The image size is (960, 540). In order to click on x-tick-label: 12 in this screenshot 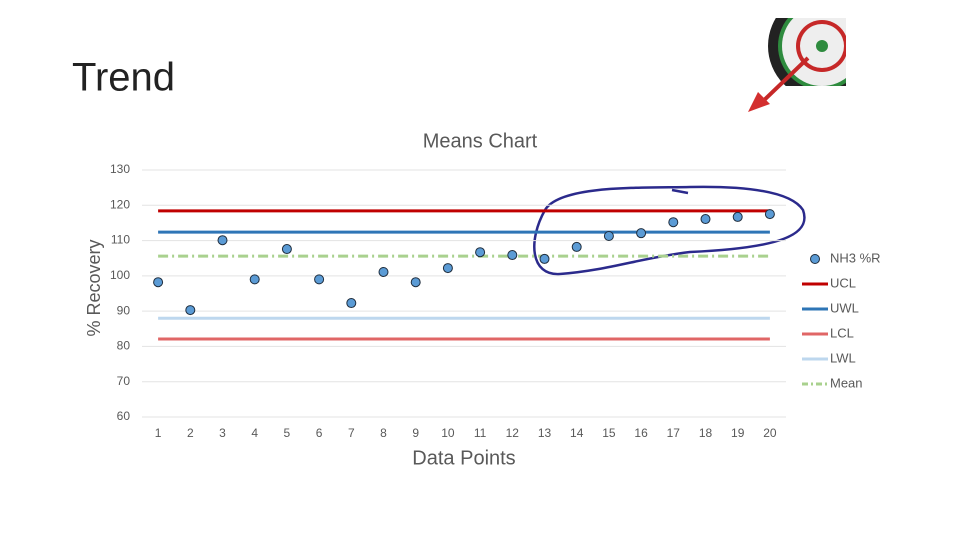, I will do `click(513, 433)`.